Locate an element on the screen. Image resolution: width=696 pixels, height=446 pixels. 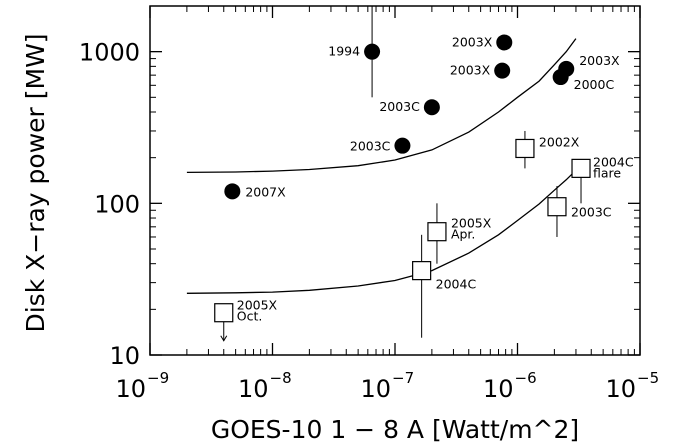
x-tick-exponent: −8 is located at coordinates (281, 378).